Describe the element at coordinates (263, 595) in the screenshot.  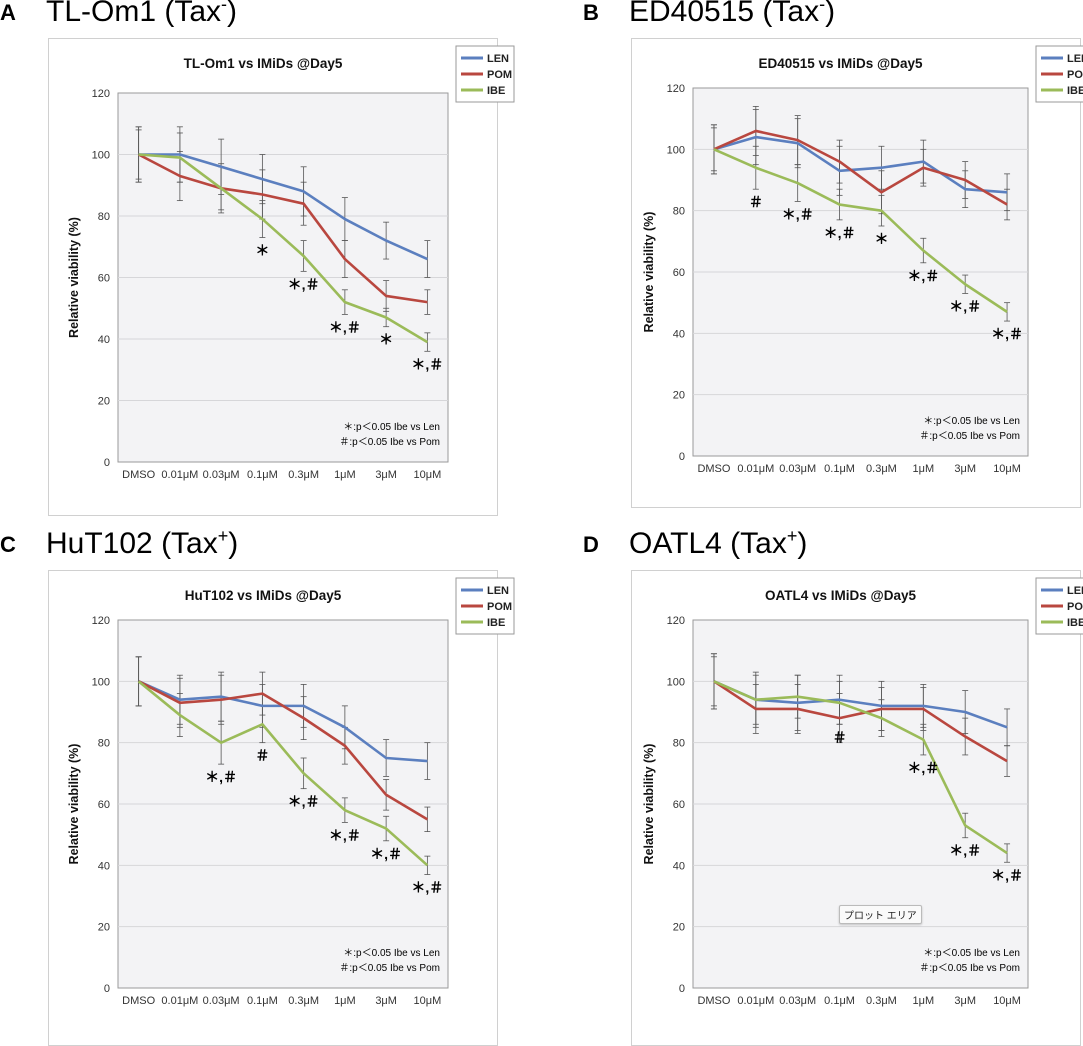
I see `chart-title: HuT102 vs IMiDs @Day5` at that location.